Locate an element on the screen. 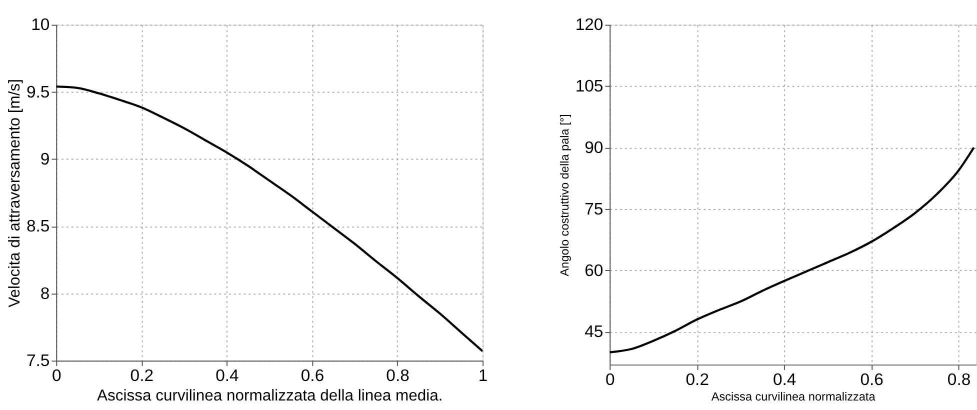  y-tick-label: 75 is located at coordinates (594, 208).